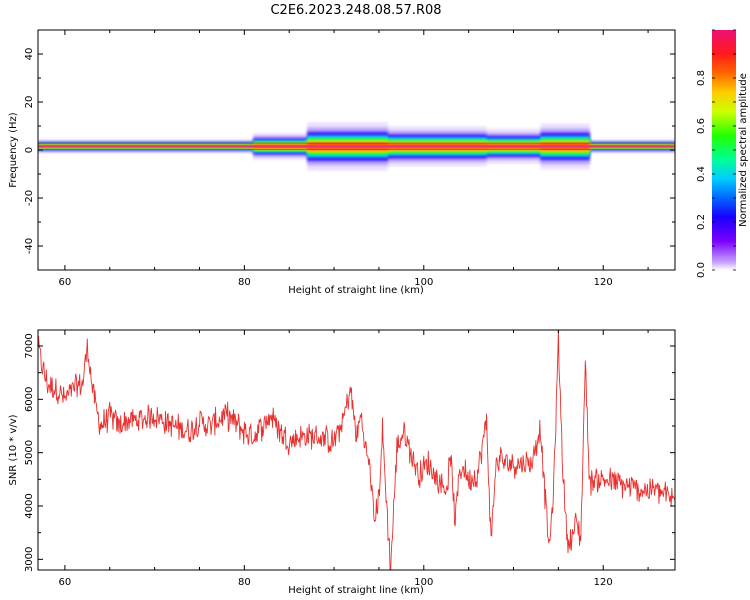 Image resolution: width=750 pixels, height=600 pixels. I want to click on snr-y-tick-label: 6000, so click(29, 399).